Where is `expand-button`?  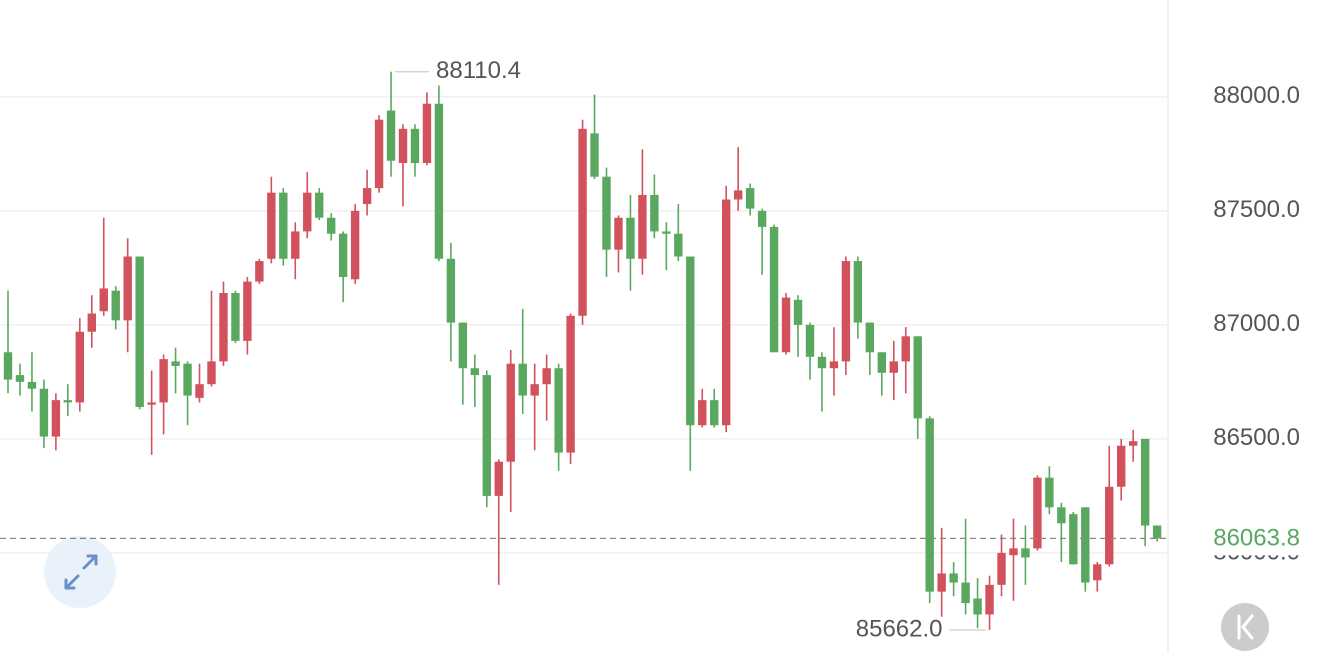
expand-button is located at coordinates (80, 572).